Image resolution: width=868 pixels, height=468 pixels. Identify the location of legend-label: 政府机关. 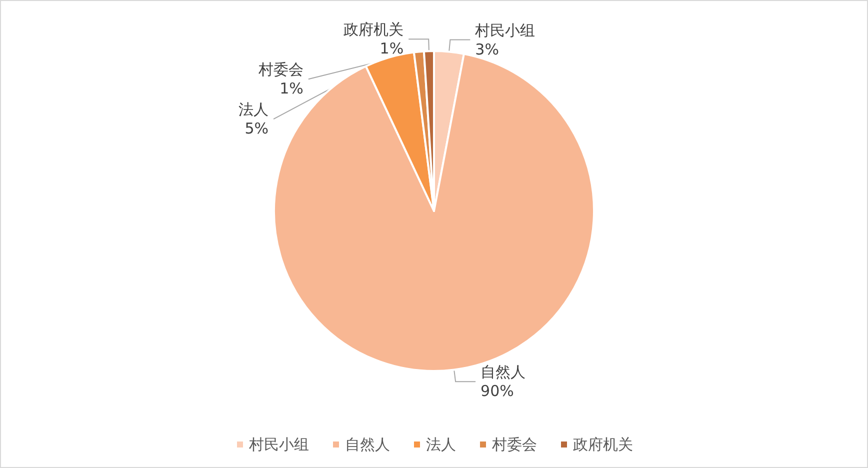
(603, 445).